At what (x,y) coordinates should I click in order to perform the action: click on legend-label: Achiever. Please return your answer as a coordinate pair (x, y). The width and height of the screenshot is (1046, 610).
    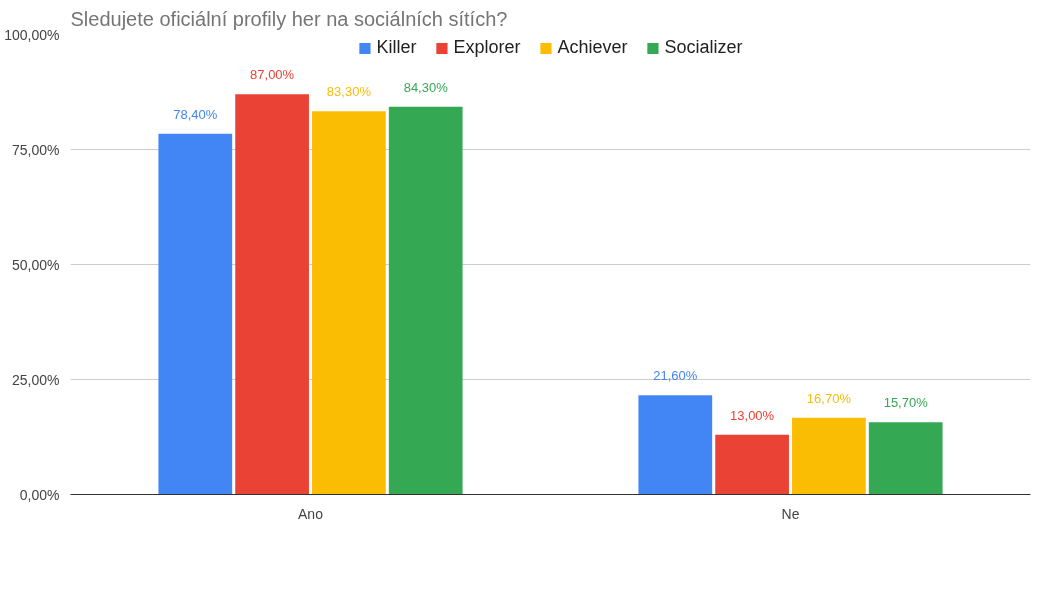
    Looking at the image, I should click on (592, 47).